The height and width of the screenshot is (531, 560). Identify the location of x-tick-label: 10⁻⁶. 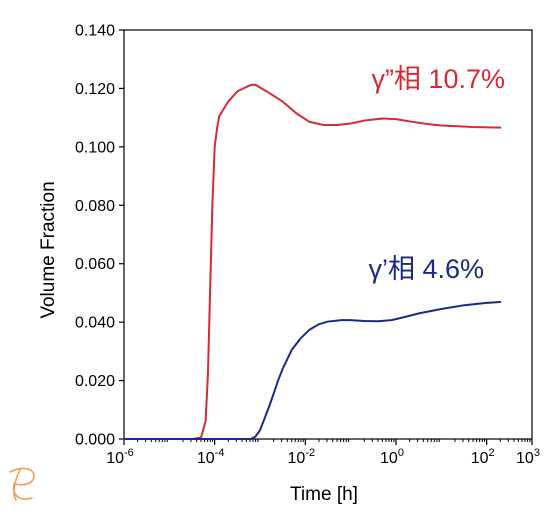
(120, 457).